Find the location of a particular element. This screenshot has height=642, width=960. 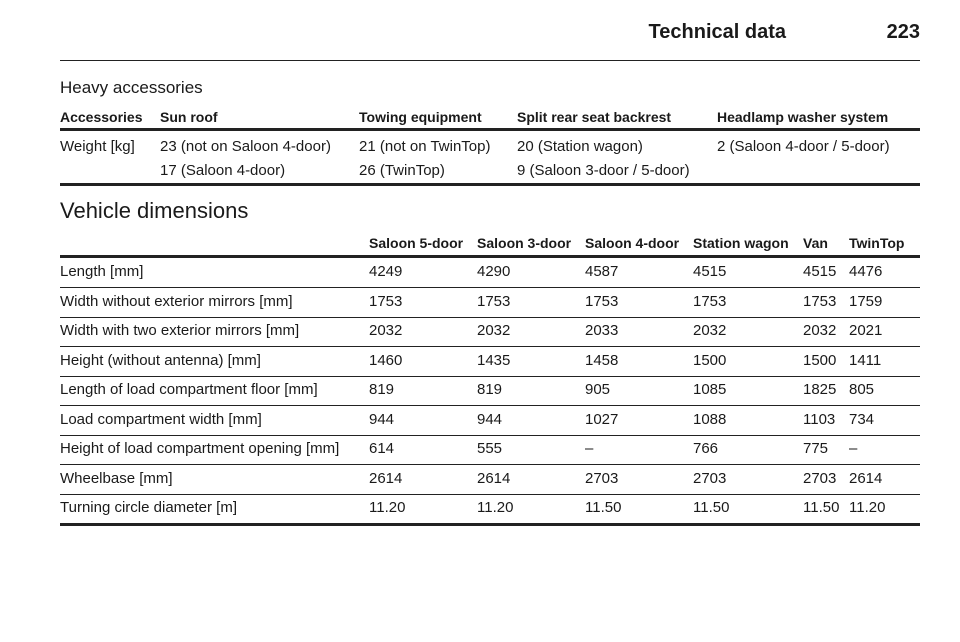

column-header: Towing equipment is located at coordinates (420, 117).